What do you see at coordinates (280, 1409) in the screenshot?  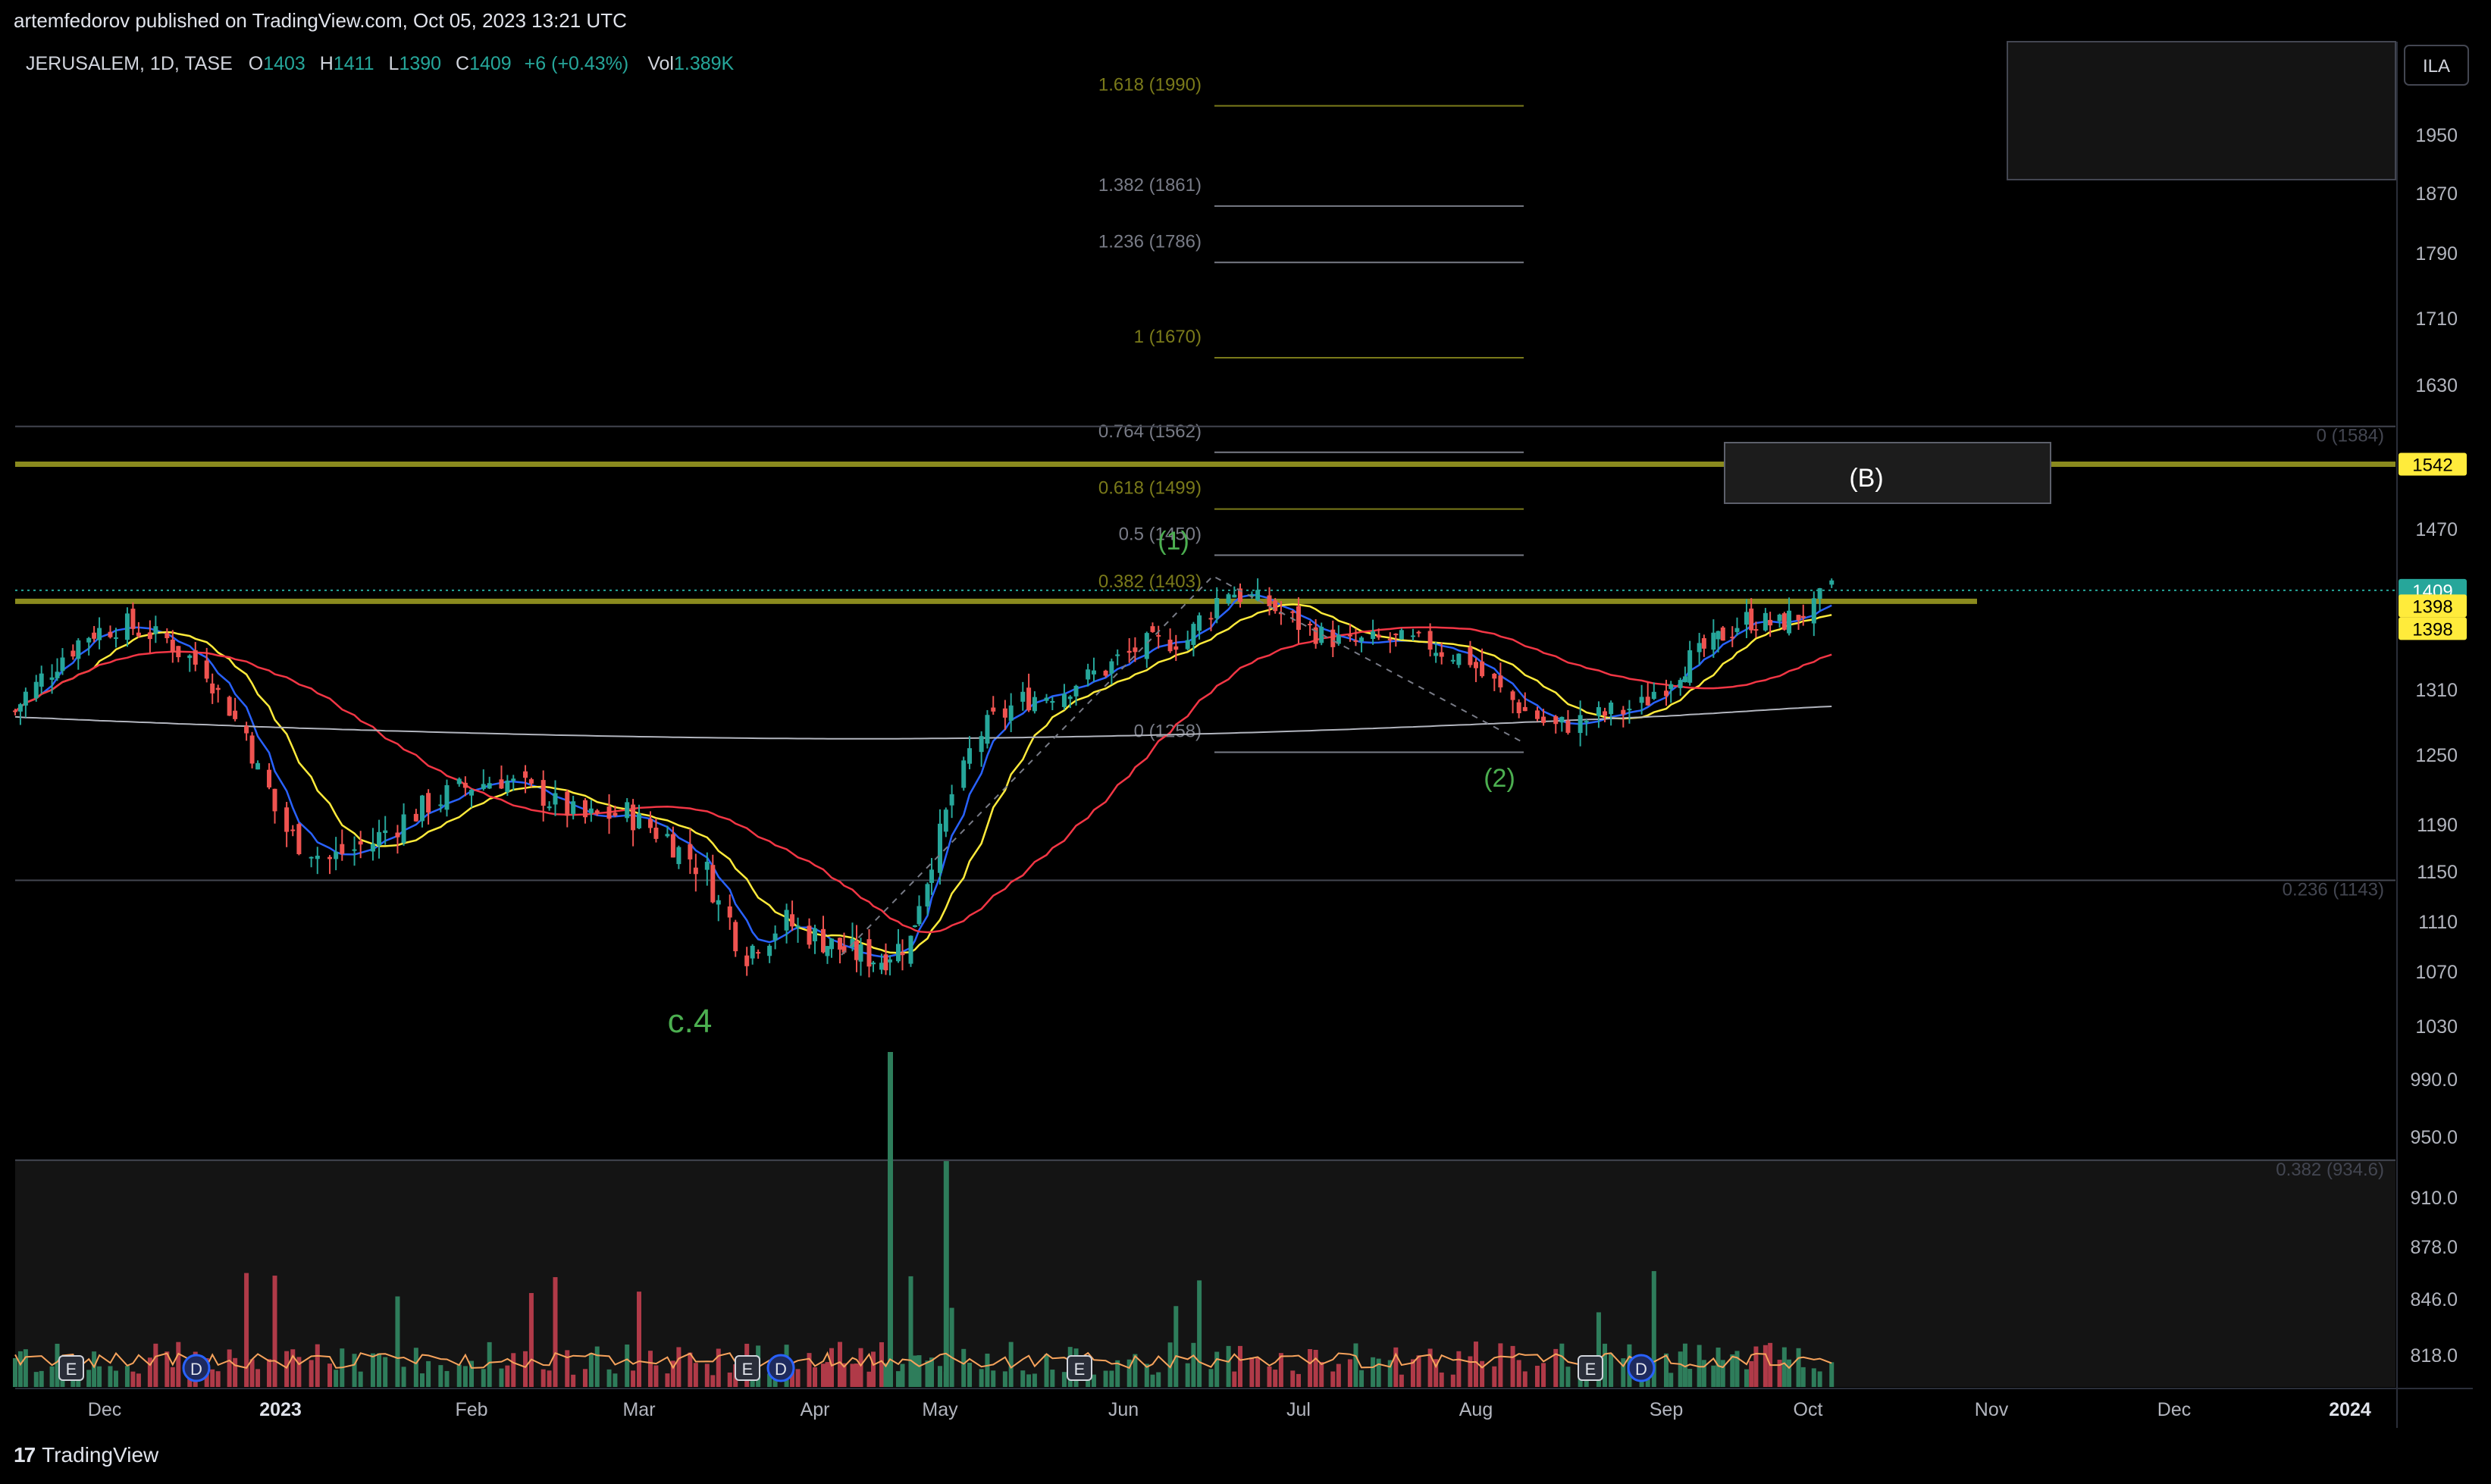 I see `x-tick-label: 2023` at bounding box center [280, 1409].